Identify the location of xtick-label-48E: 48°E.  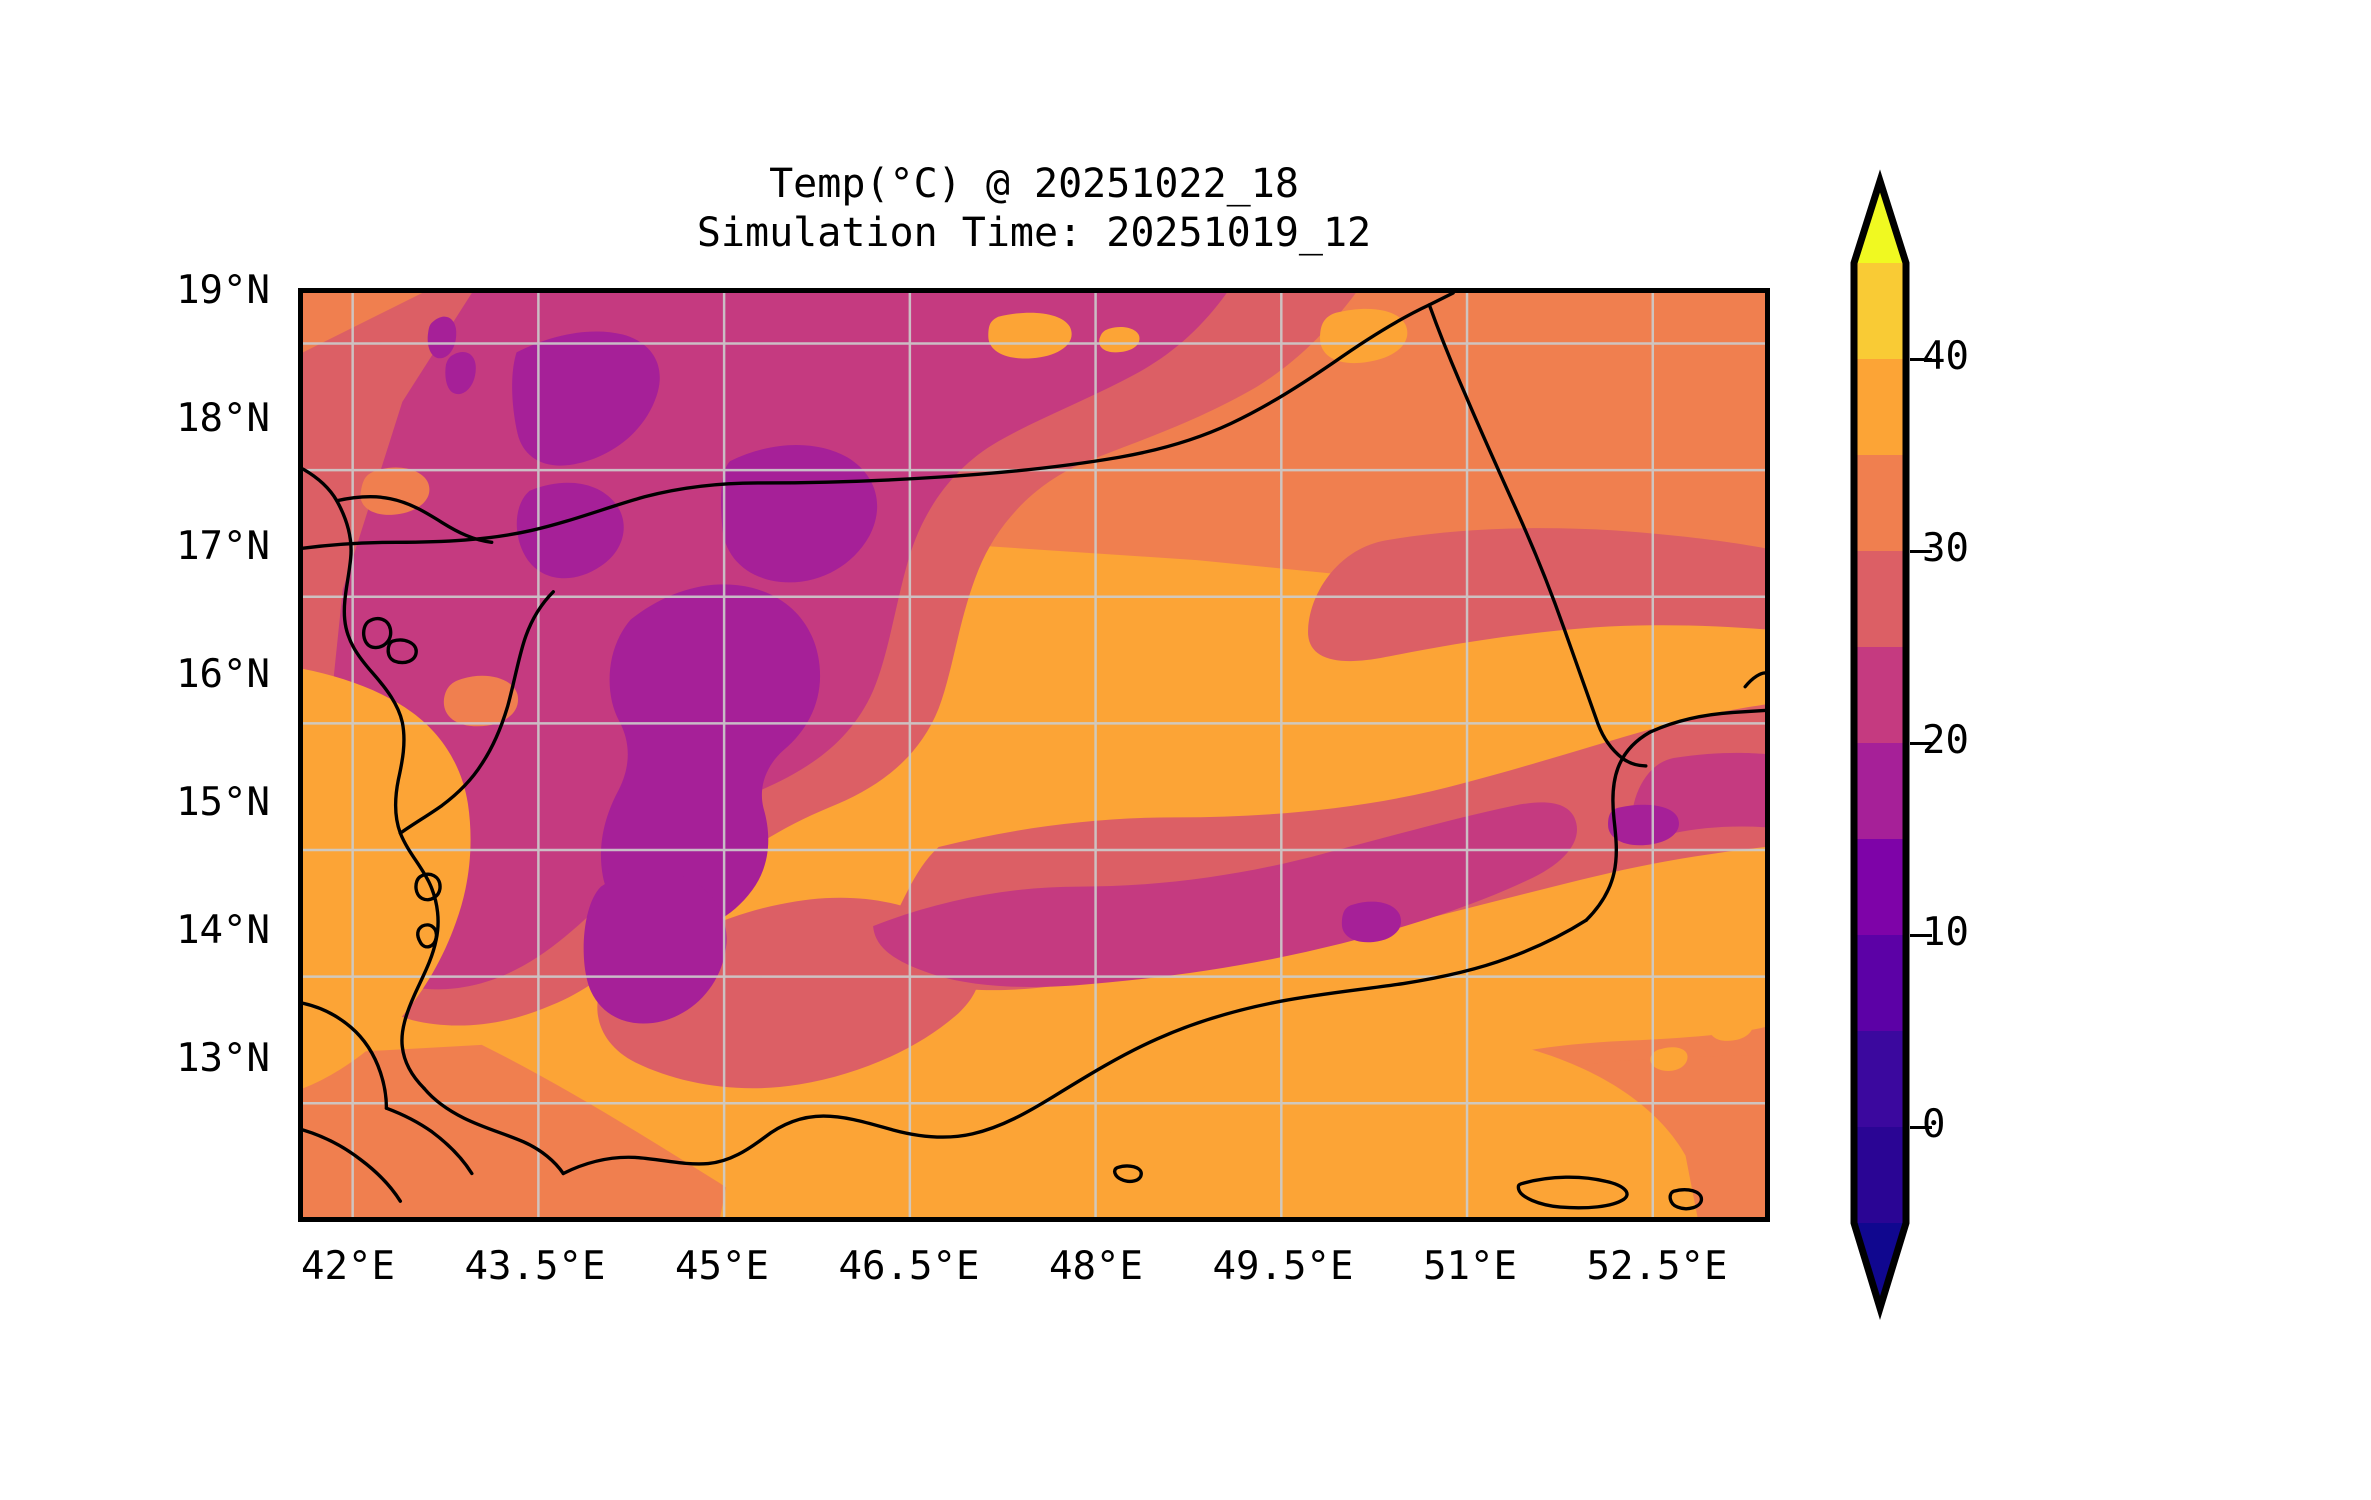
(1096, 1266).